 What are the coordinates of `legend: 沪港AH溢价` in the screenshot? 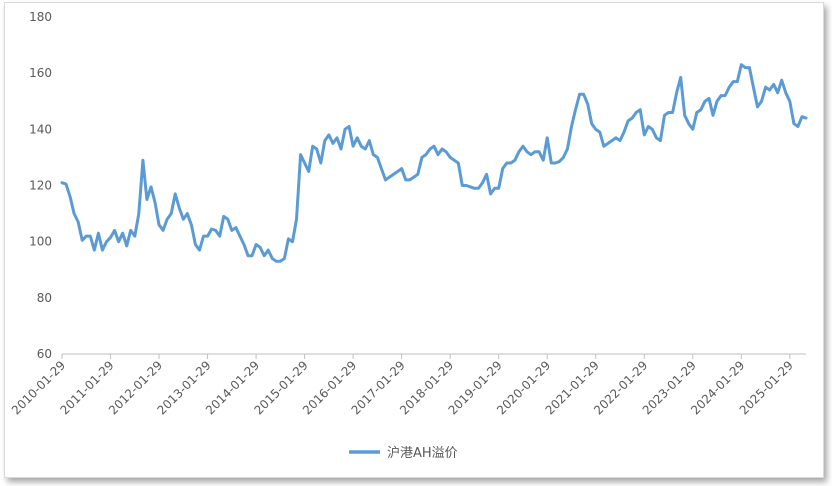 It's located at (403, 453).